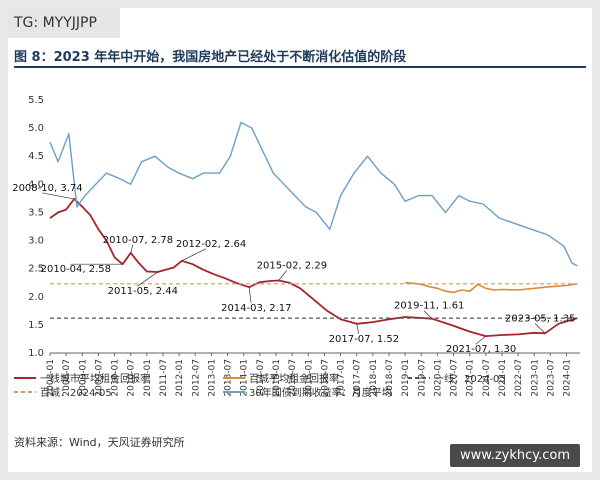 The width and height of the screenshot is (600, 480). I want to click on x-tick-label: 2019-01, so click(406, 378).